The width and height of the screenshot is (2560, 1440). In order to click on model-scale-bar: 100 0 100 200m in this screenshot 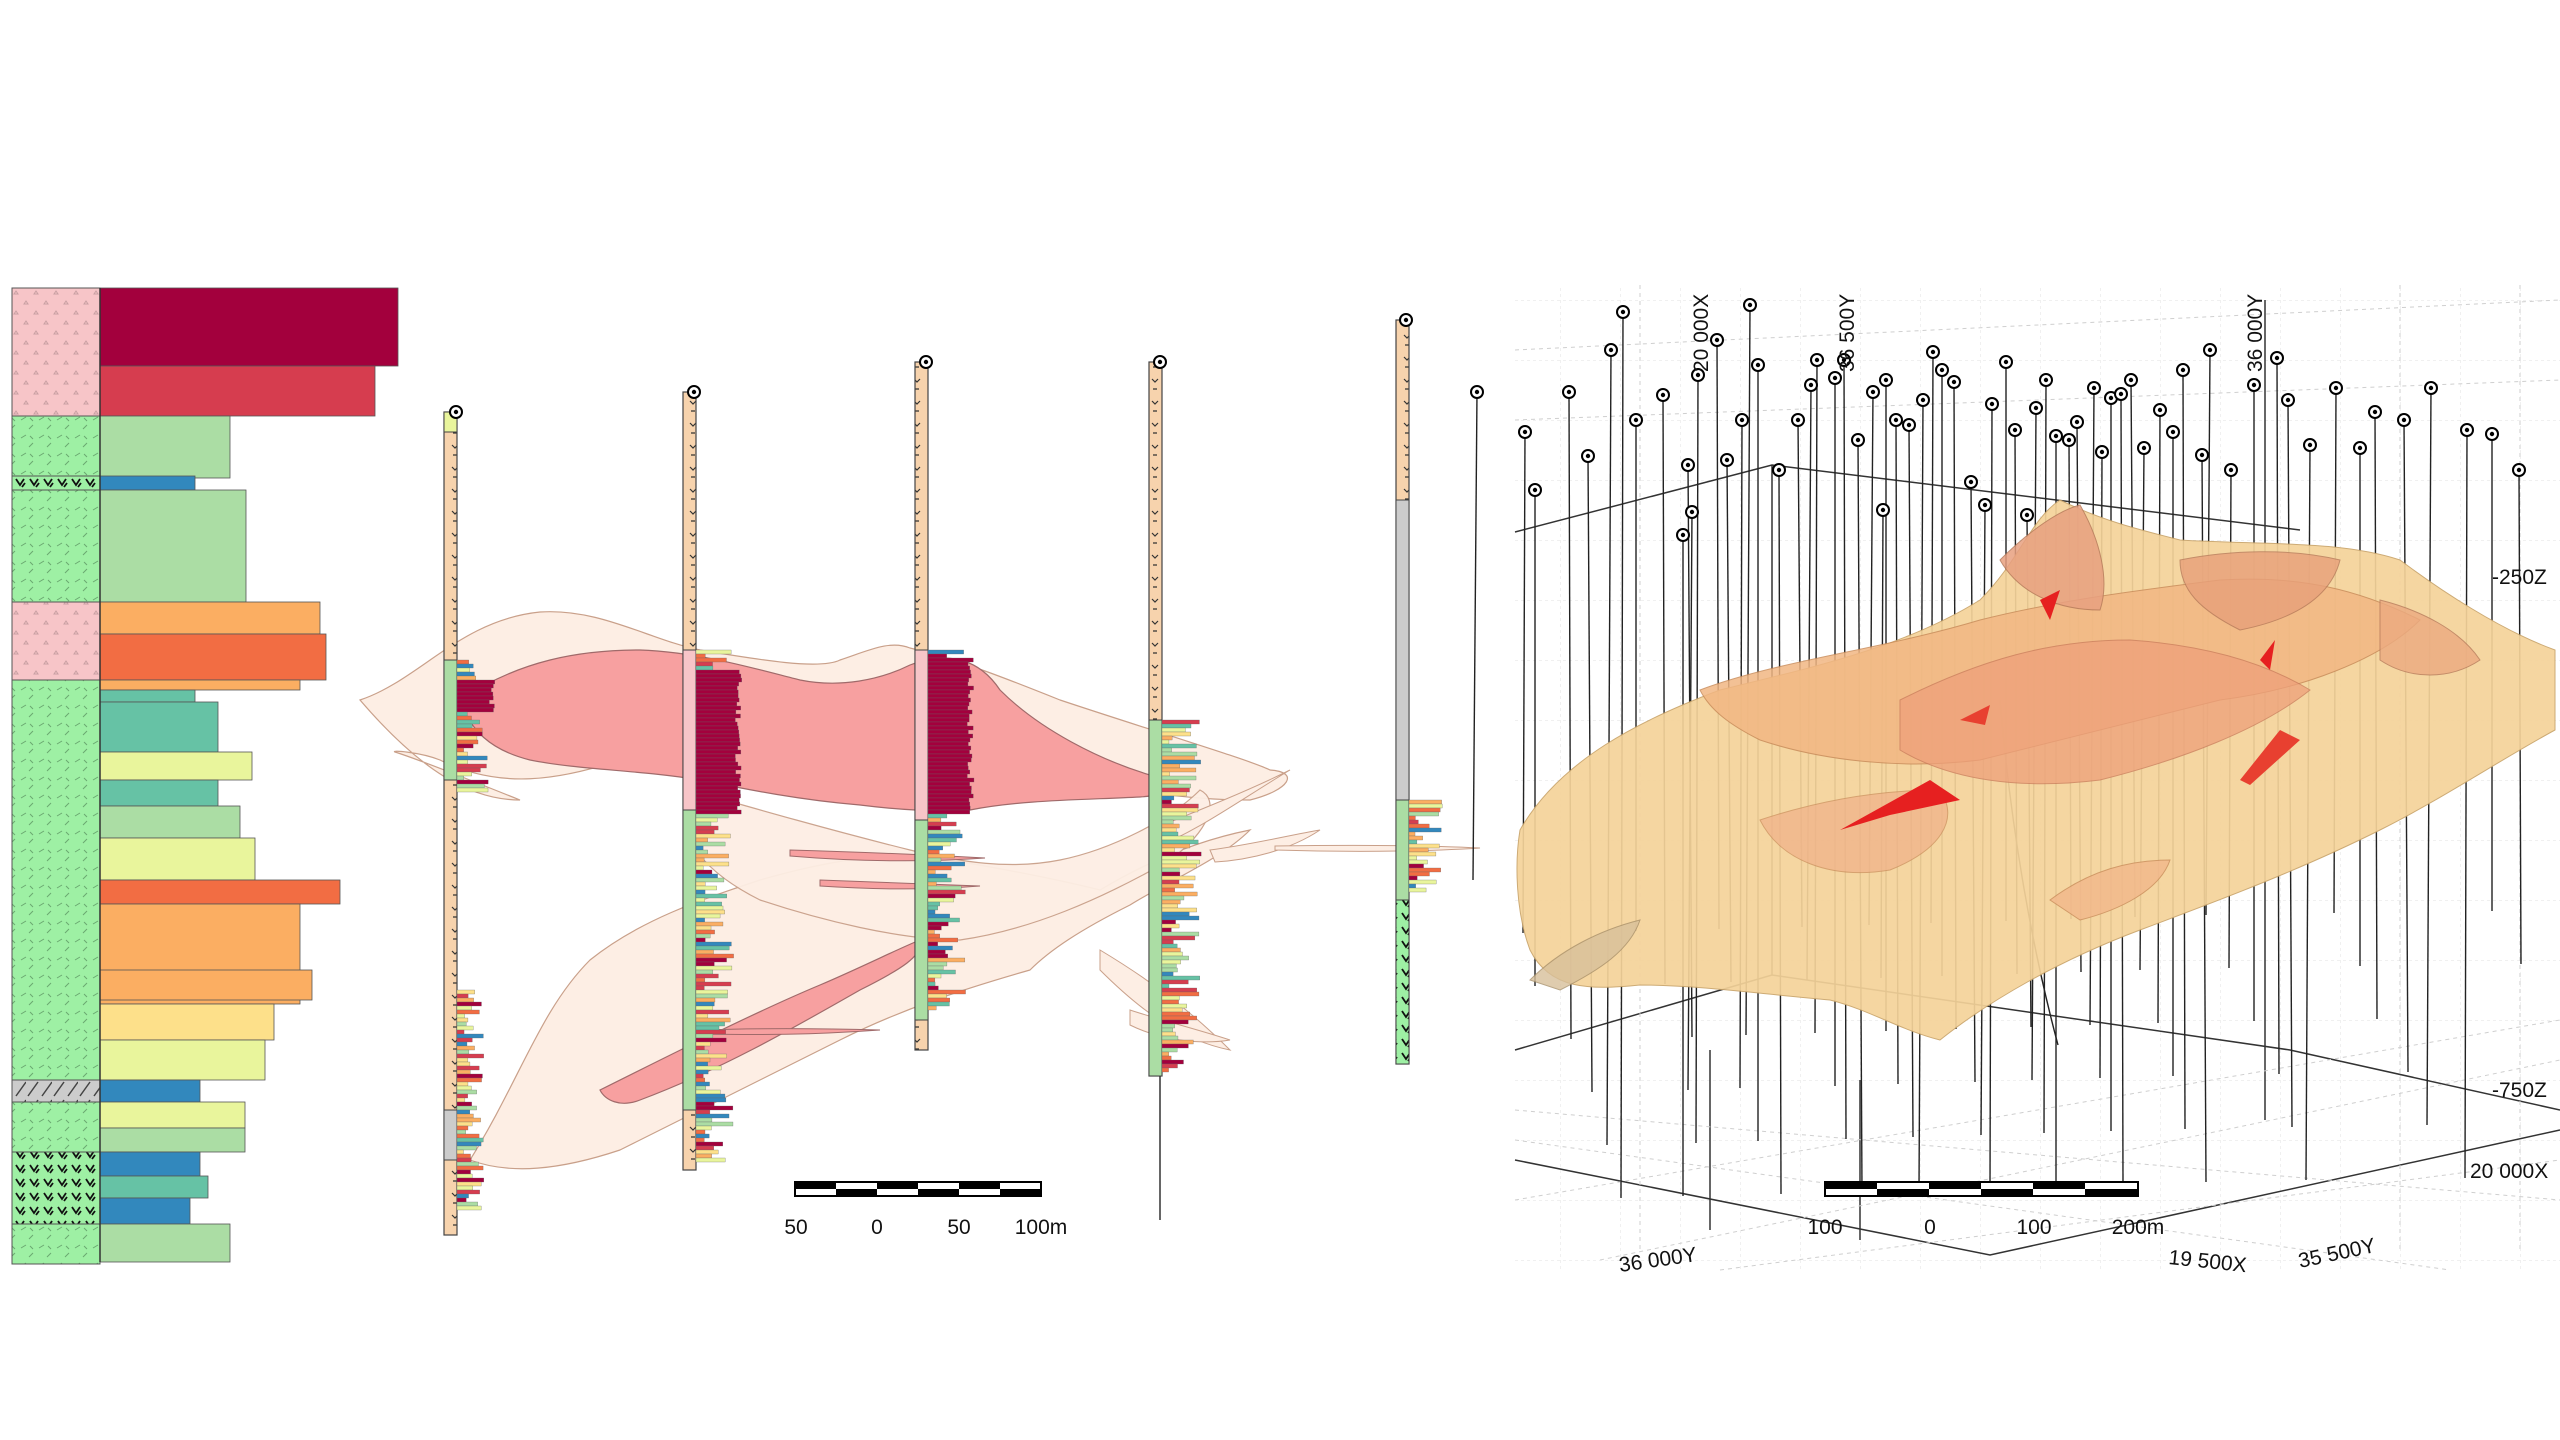, I will do `click(1985, 1210)`.